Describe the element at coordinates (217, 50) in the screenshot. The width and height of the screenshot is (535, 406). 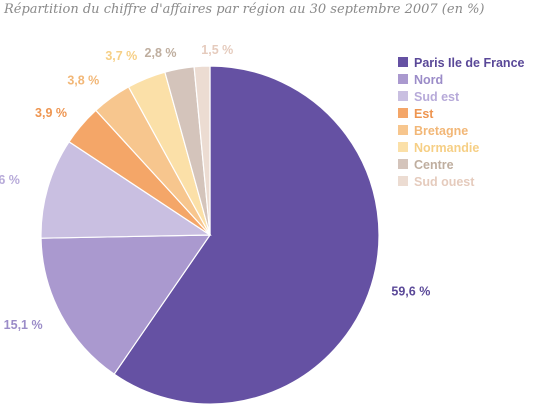
I see `slice-value-label: 1,5 %` at that location.